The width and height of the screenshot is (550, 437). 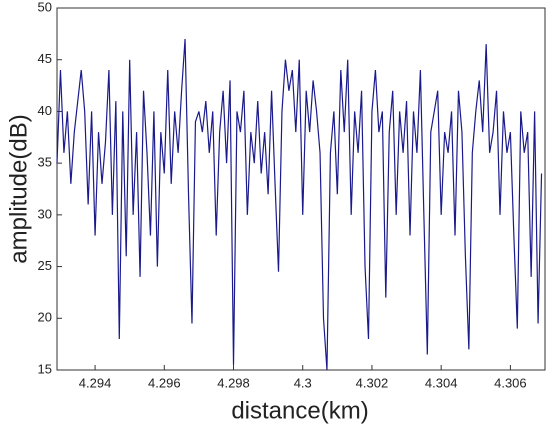 What do you see at coordinates (95, 382) in the screenshot?
I see `x-tick-label: 4.294` at bounding box center [95, 382].